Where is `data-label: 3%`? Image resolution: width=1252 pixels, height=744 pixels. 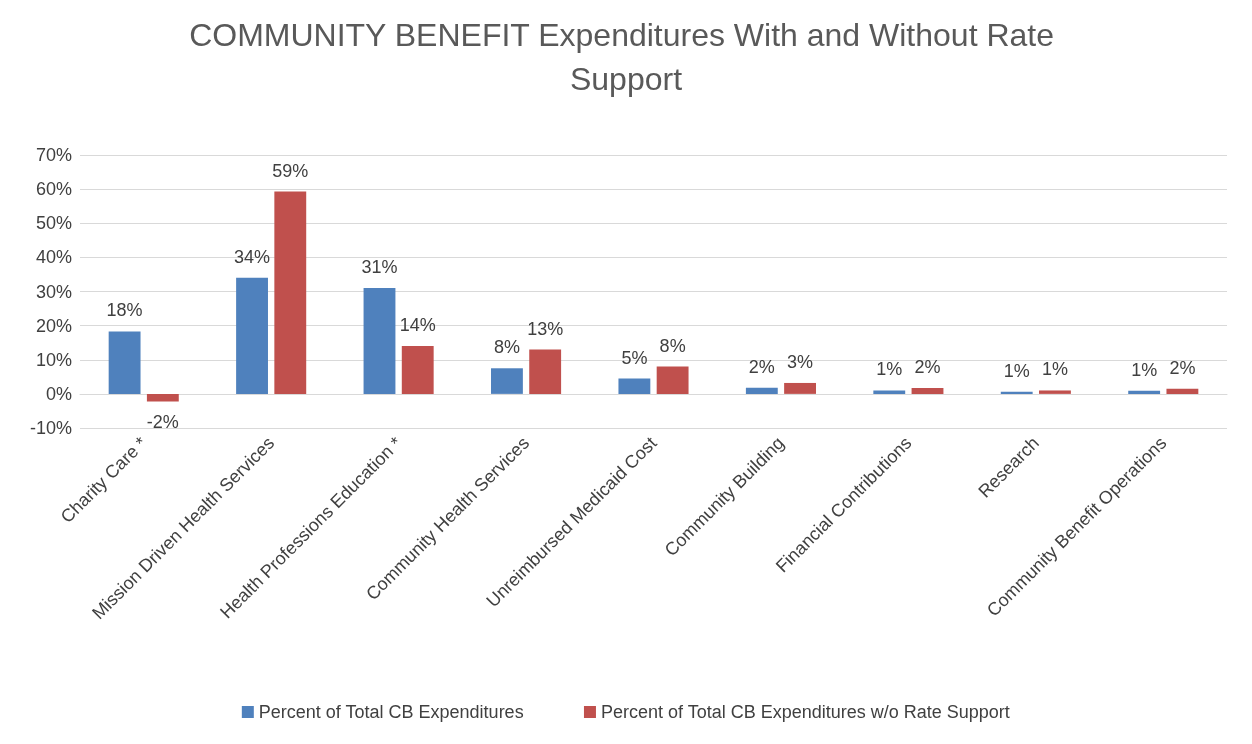
data-label: 3% is located at coordinates (800, 361).